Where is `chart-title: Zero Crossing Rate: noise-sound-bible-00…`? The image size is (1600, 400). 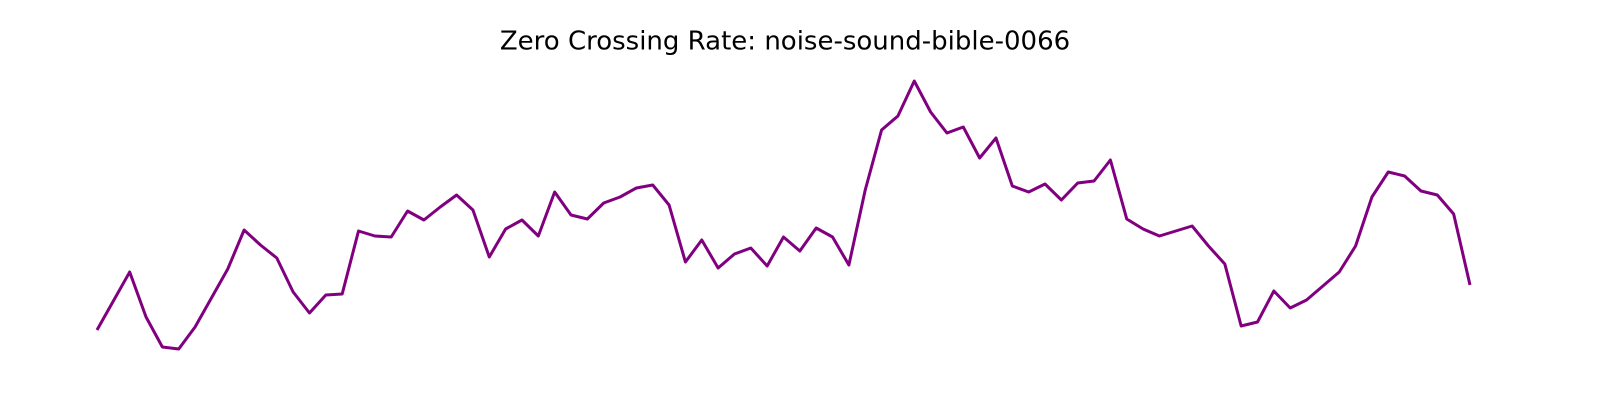 chart-title: Zero Crossing Rate: noise-sound-bible-00… is located at coordinates (785, 42).